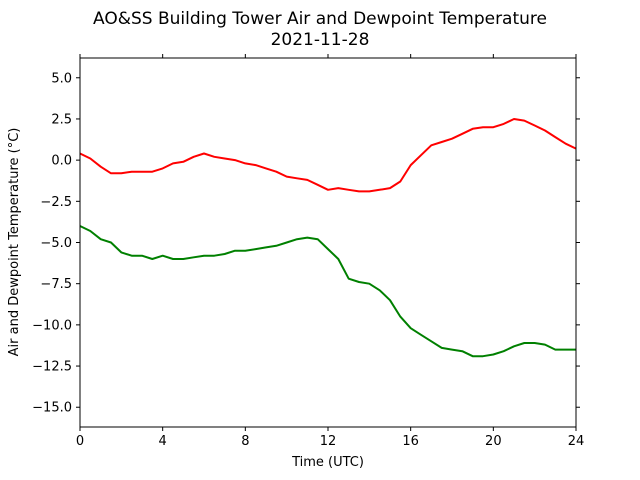  I want to click on y-tick-label-0: 5.0, so click(61, 78).